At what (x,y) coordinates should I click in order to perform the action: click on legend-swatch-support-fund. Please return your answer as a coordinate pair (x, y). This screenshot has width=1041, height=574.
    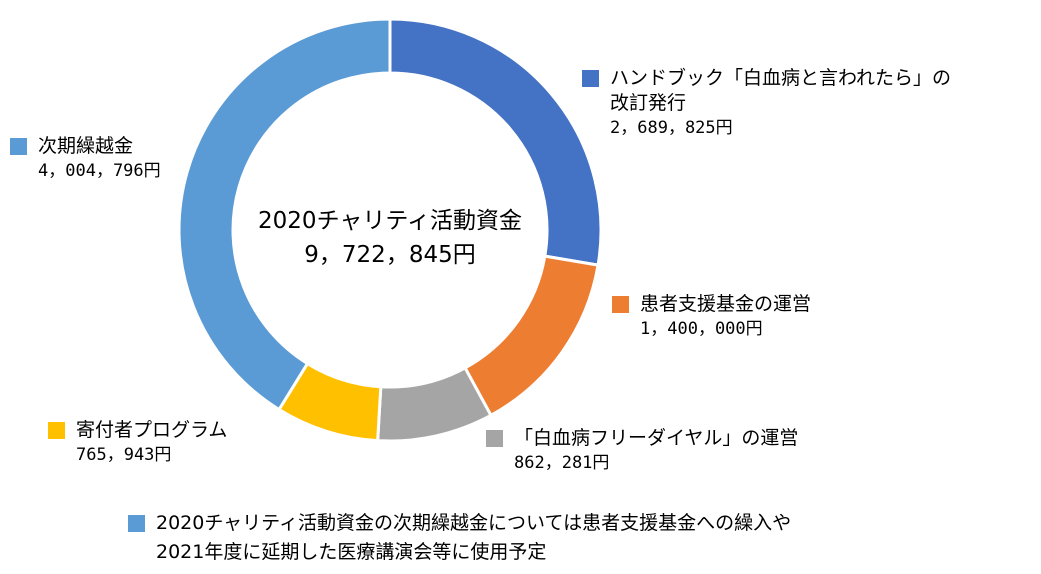
    Looking at the image, I should click on (620, 304).